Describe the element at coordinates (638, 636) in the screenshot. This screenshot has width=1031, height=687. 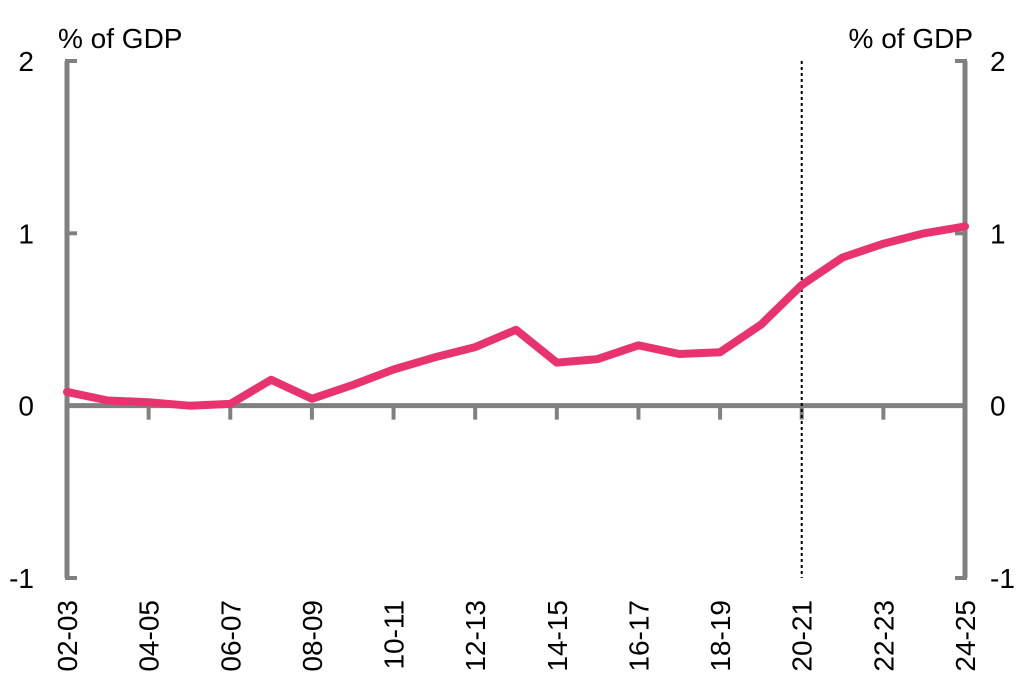
I see `x-tick-label: 16-17` at that location.